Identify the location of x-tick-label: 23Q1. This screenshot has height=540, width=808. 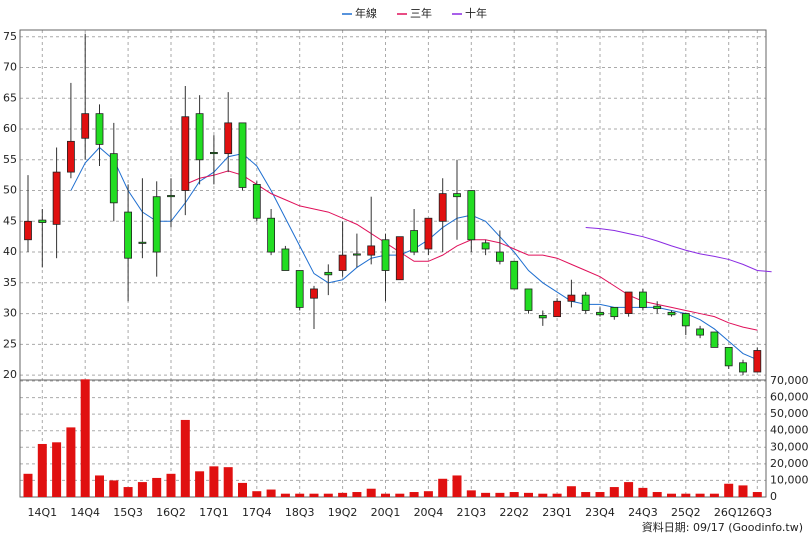
(557, 512).